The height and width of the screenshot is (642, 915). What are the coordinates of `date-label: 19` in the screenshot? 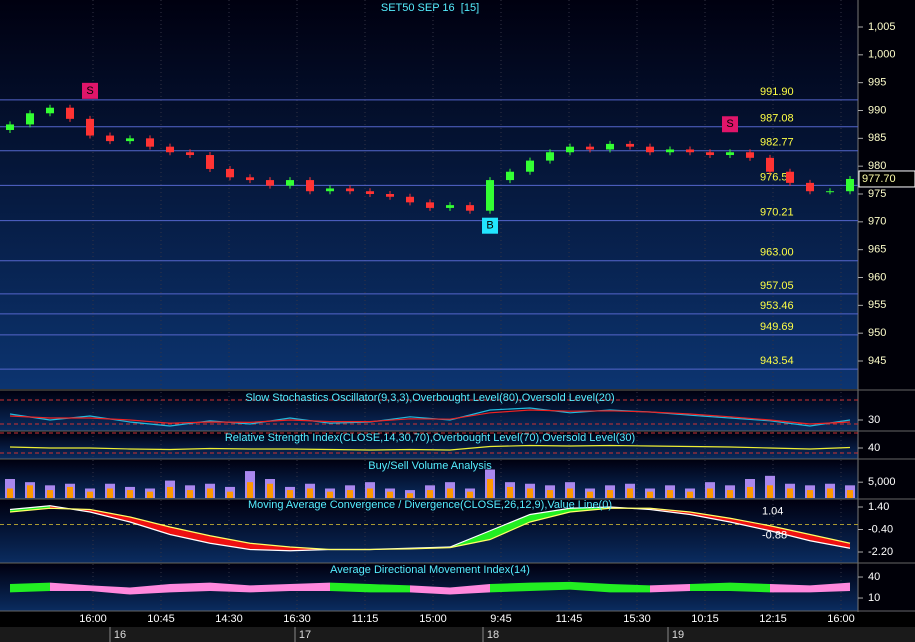 It's located at (678, 635).